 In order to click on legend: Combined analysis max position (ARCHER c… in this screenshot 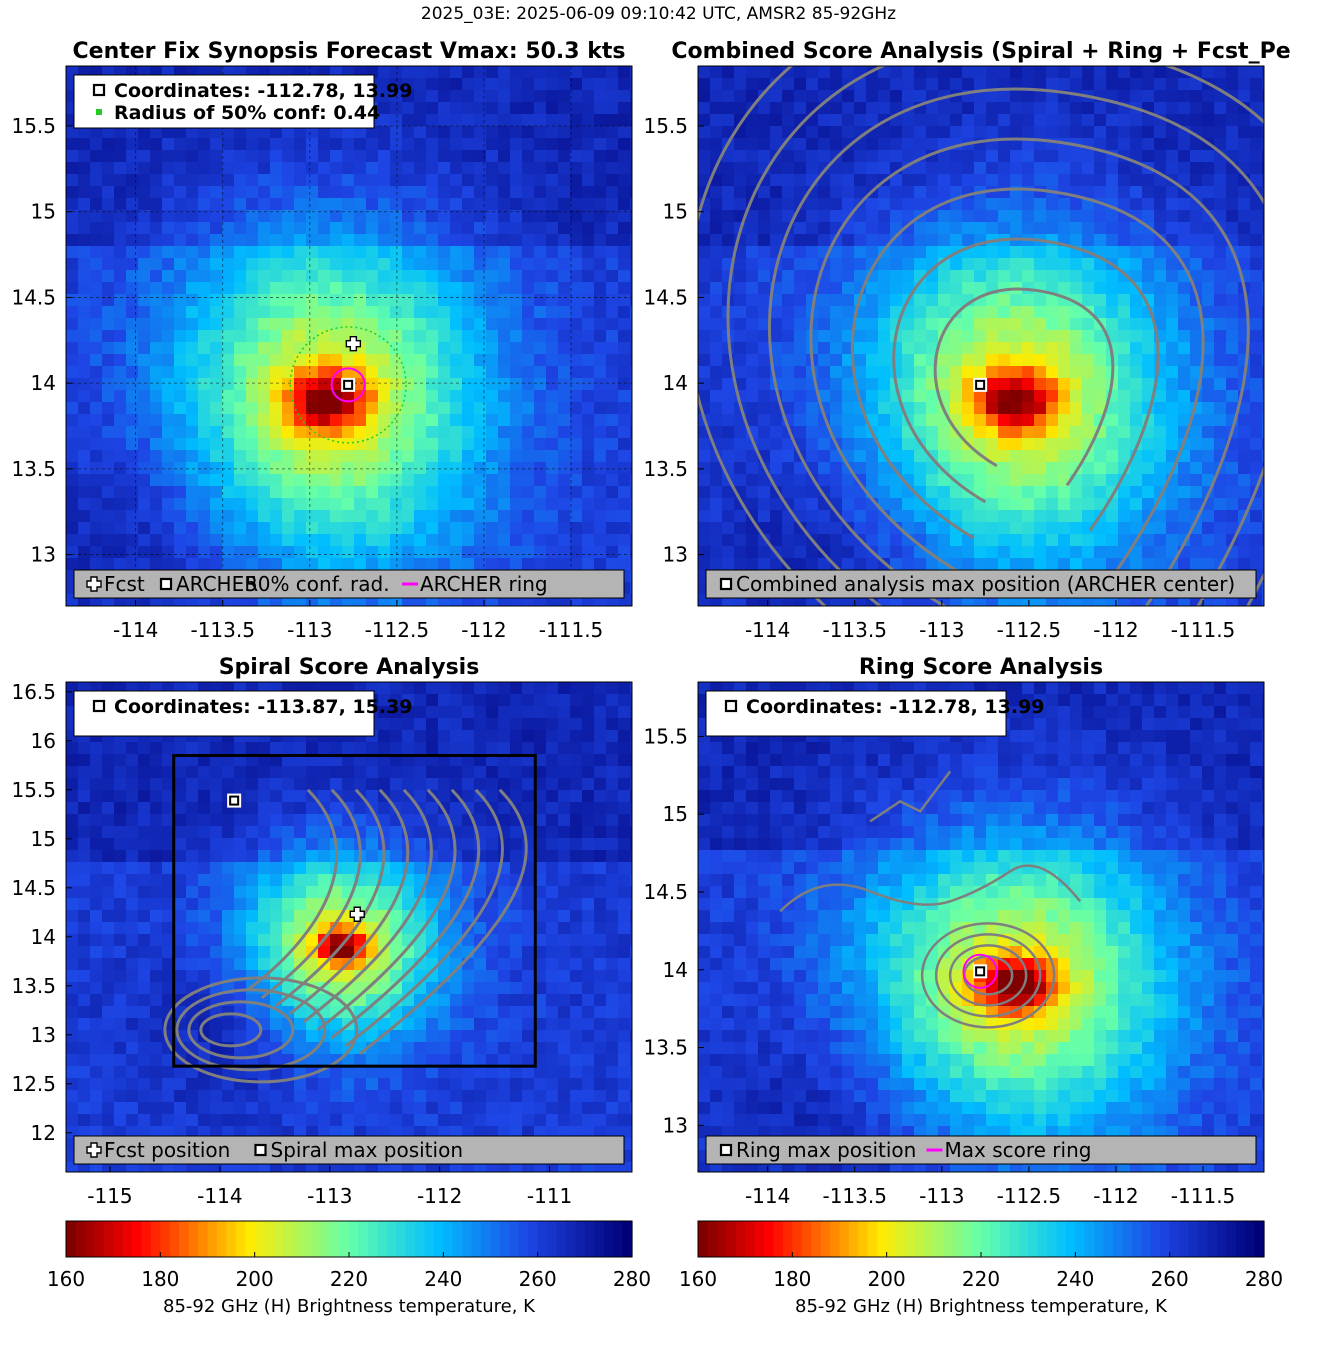, I will do `click(981, 584)`.